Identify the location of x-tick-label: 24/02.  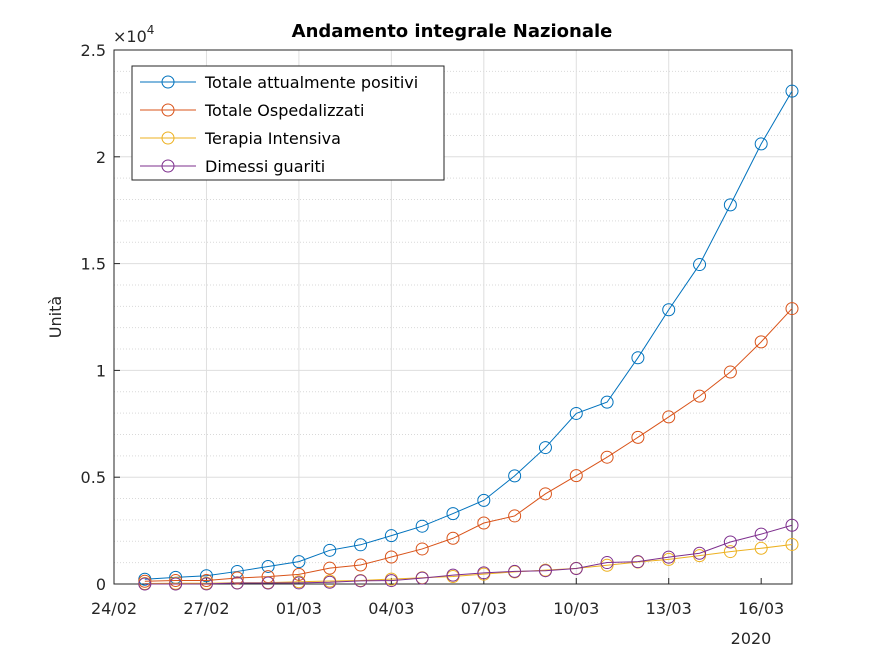
(114, 608).